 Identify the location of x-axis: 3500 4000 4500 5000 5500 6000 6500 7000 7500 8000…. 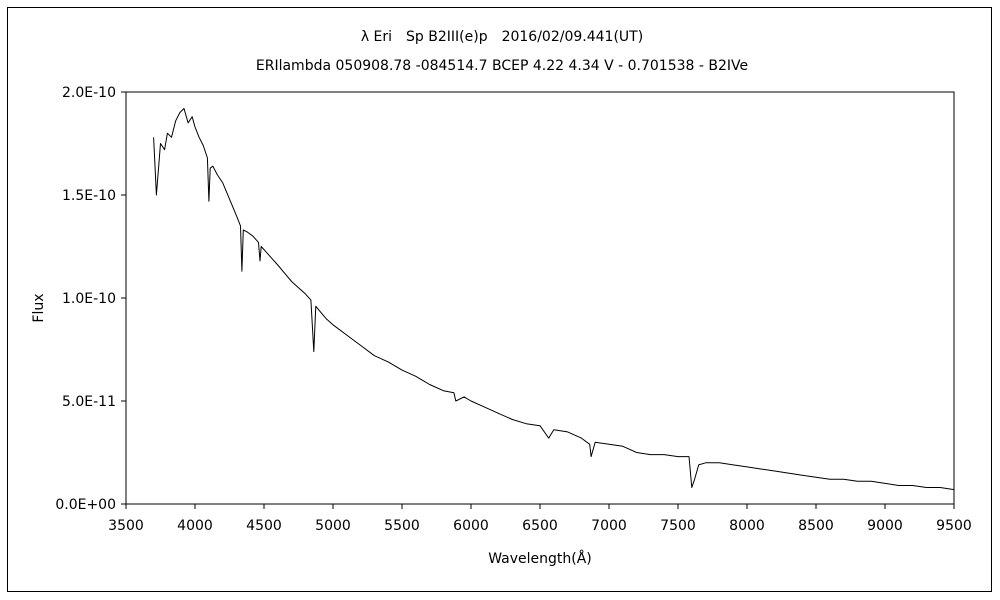
(540, 519).